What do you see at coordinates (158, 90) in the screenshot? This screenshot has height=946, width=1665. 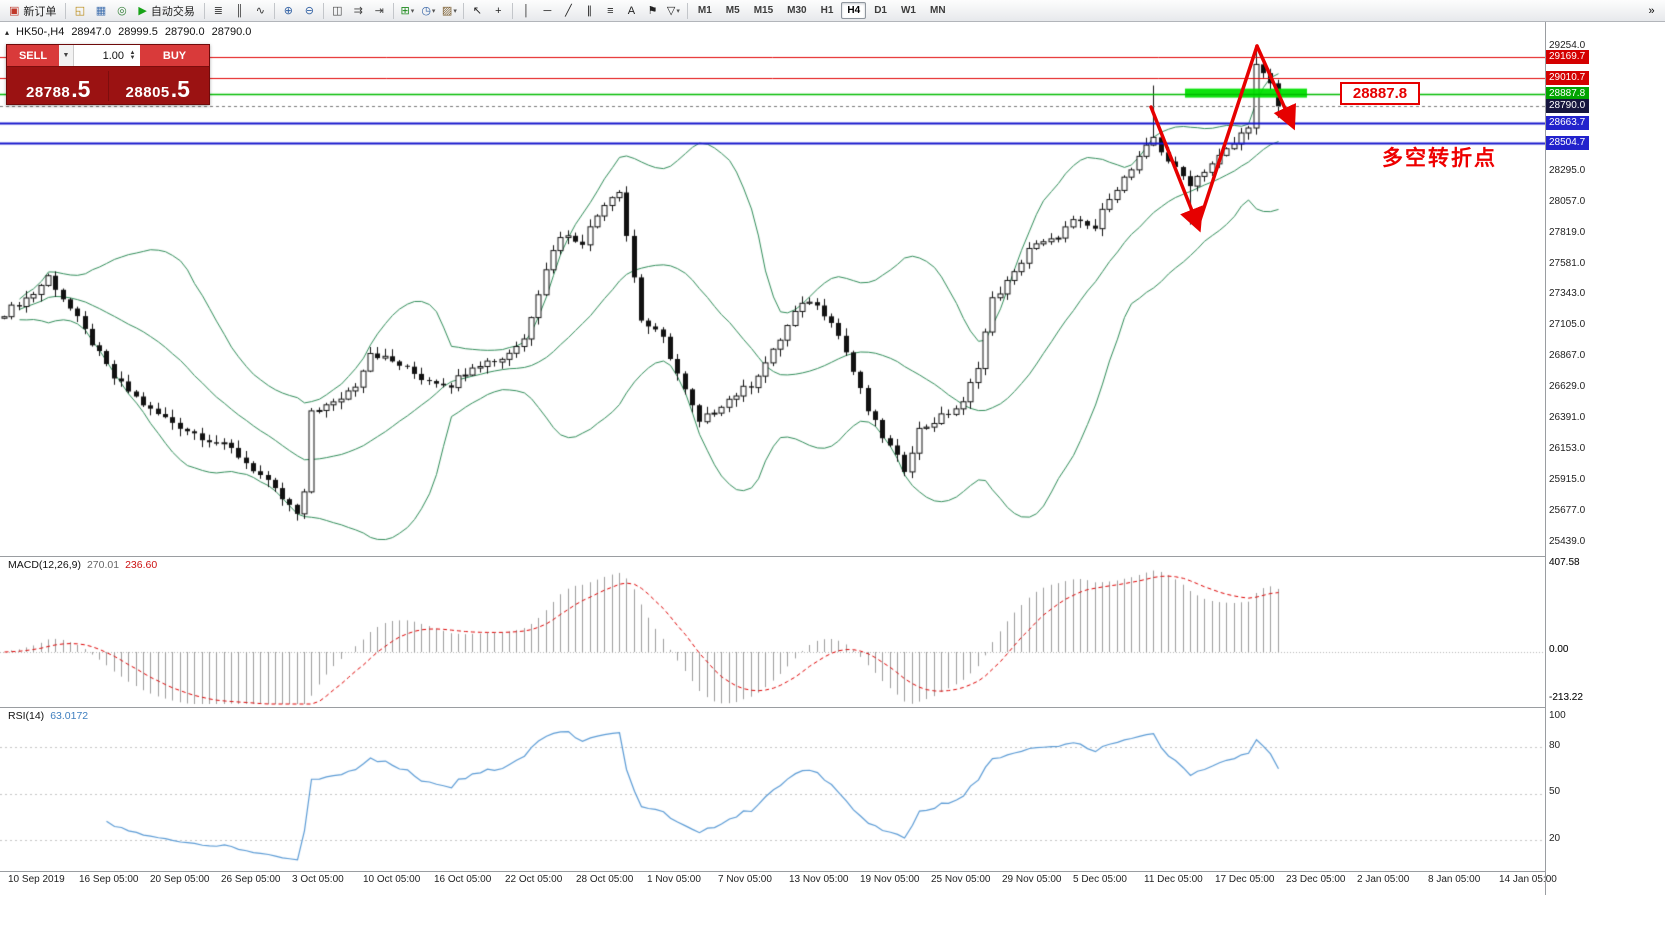 I see `buy-price: 28805 .5` at bounding box center [158, 90].